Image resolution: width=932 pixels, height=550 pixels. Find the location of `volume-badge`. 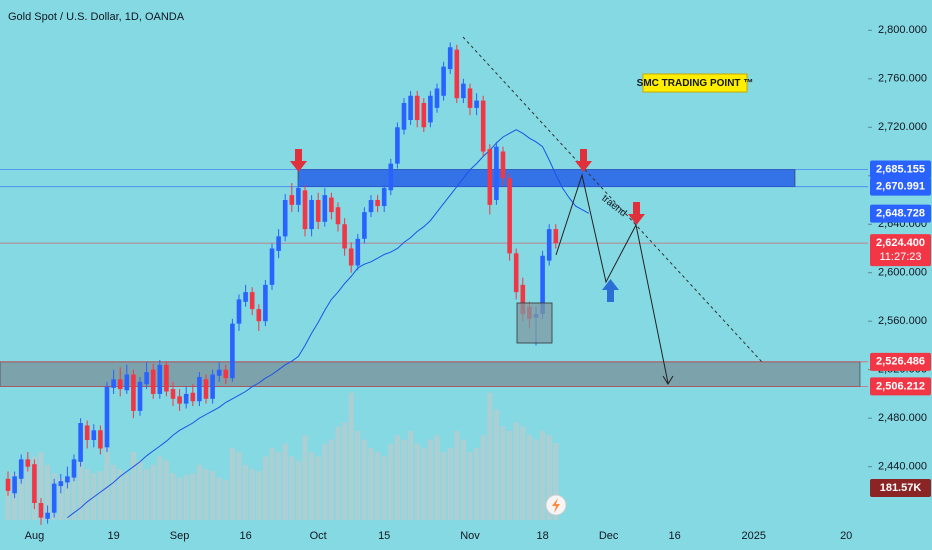

volume-badge is located at coordinates (900, 488).